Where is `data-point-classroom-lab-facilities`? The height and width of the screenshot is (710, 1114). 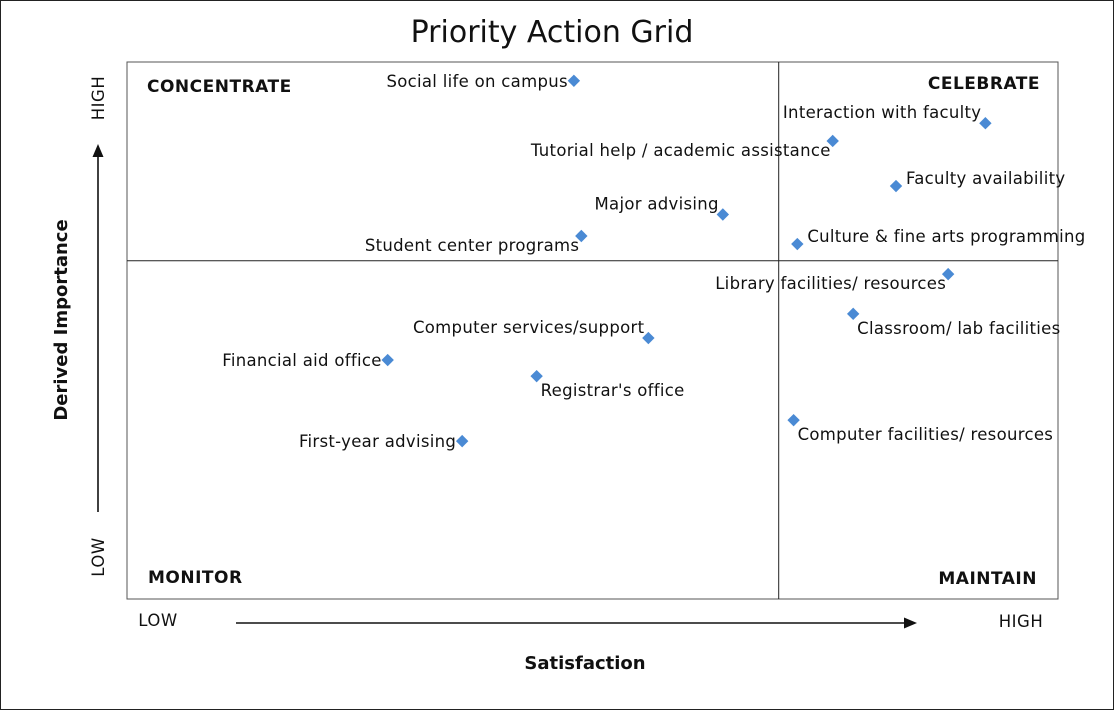
data-point-classroom-lab-facilities is located at coordinates (853, 314).